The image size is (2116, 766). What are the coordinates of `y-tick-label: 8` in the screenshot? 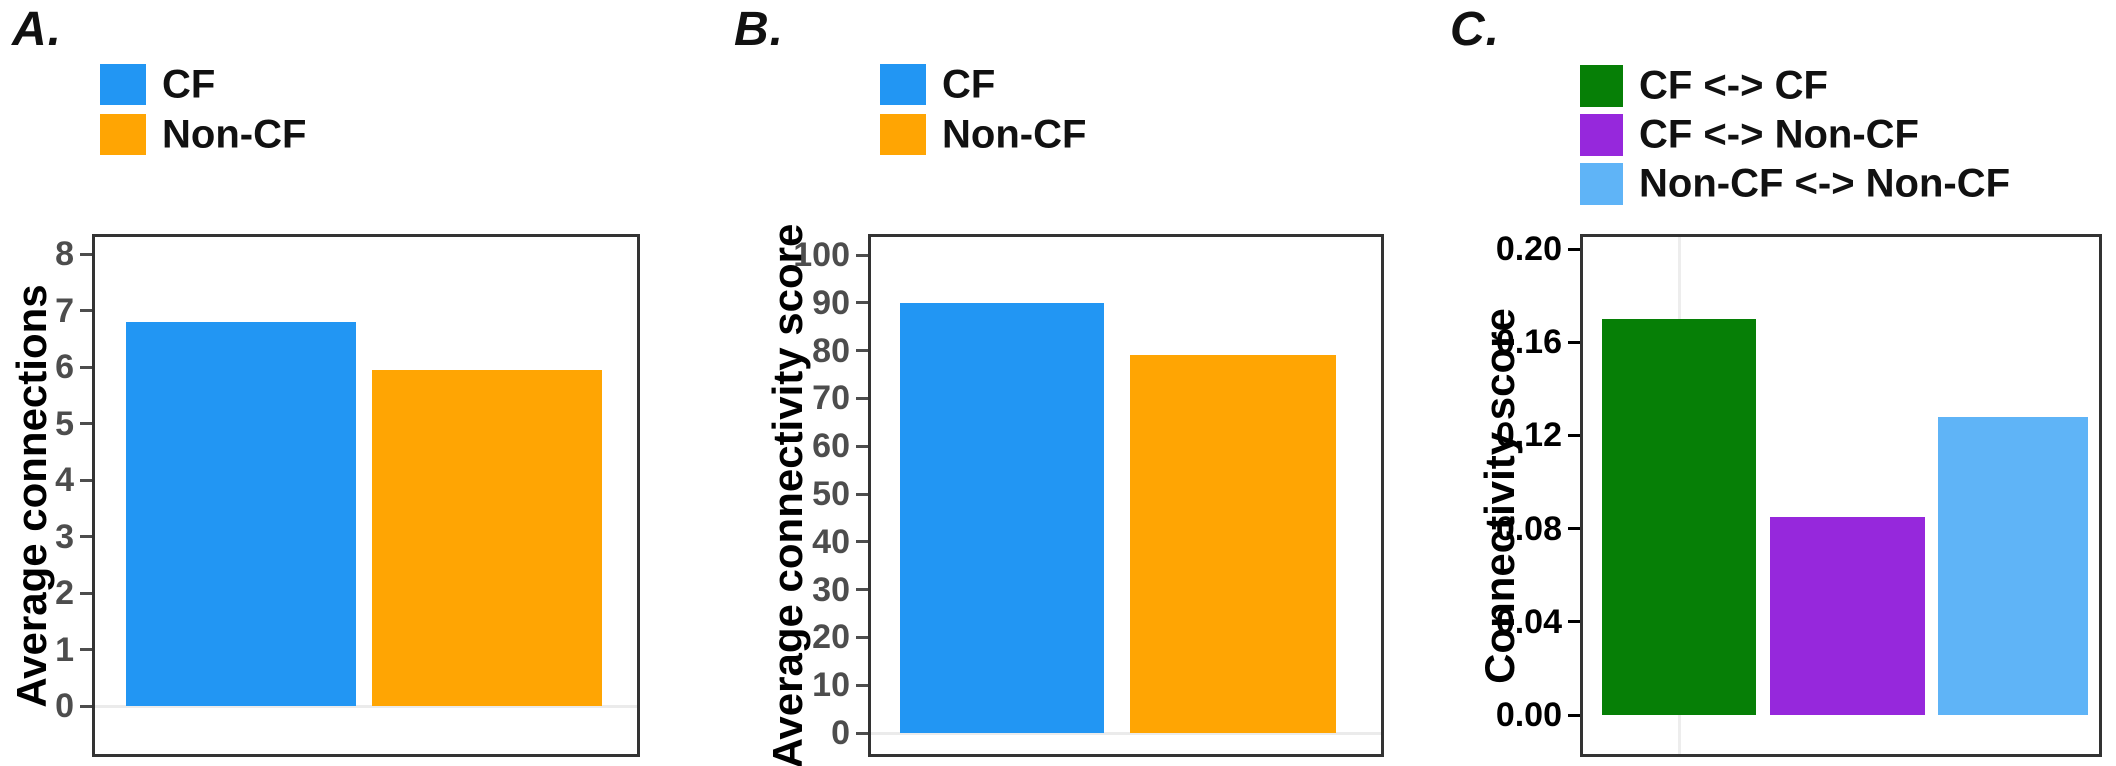 It's located at (64, 254).